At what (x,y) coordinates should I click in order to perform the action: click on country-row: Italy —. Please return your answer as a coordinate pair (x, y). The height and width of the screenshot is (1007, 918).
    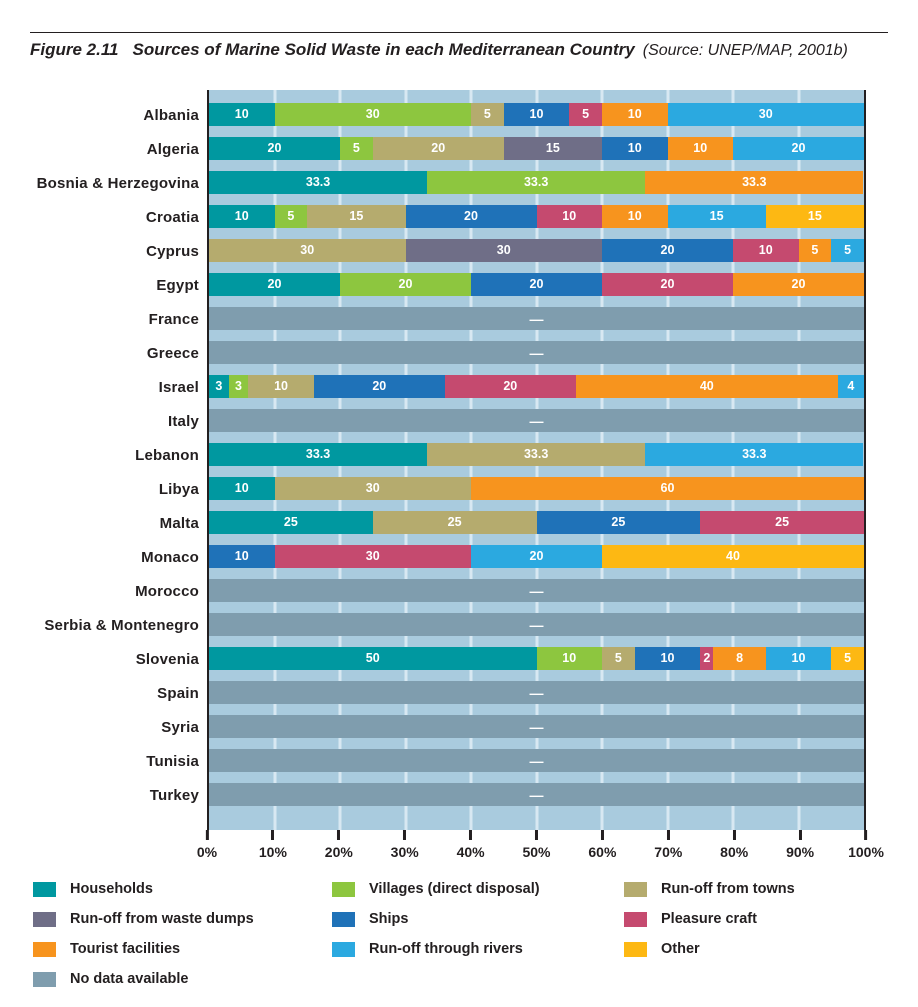
    Looking at the image, I should click on (516, 421).